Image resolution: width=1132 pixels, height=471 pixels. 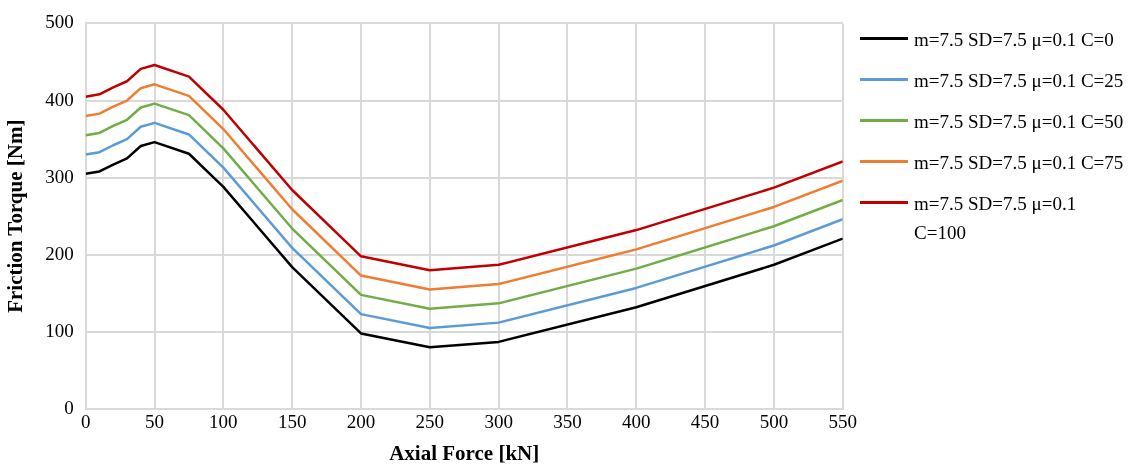 What do you see at coordinates (15, 216) in the screenshot?
I see `y-axis-title: Friction Torque [Nm]` at bounding box center [15, 216].